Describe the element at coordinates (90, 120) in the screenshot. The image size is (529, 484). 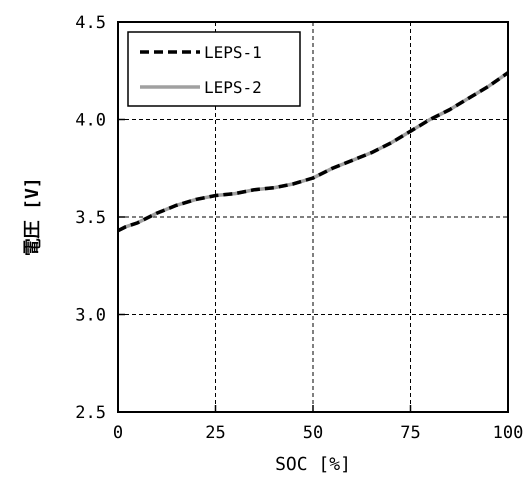
I see `y-tick-label: 4.0` at that location.